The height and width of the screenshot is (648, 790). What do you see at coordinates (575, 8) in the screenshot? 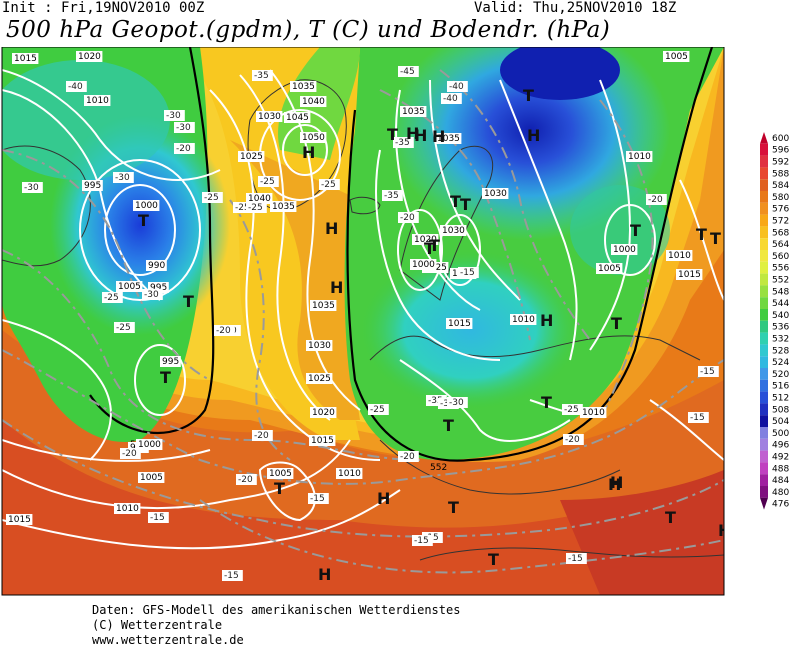
I see `valid-time: Valid: Thu,25NOV2010 18Z` at bounding box center [575, 8].